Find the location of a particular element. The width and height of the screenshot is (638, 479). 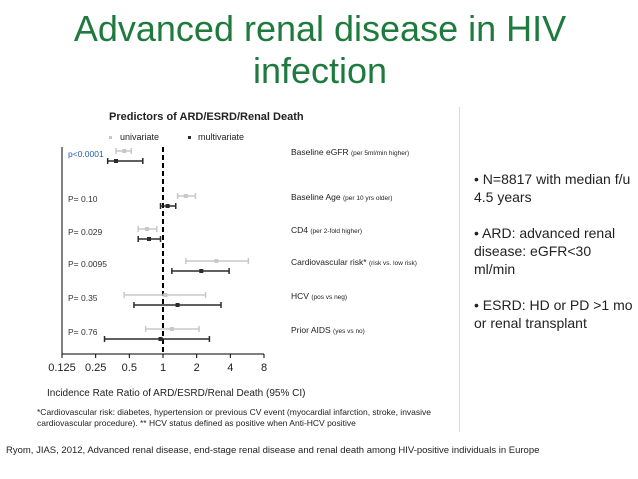

predictor-name: Cardiovascular risk* is located at coordinates (330, 262).